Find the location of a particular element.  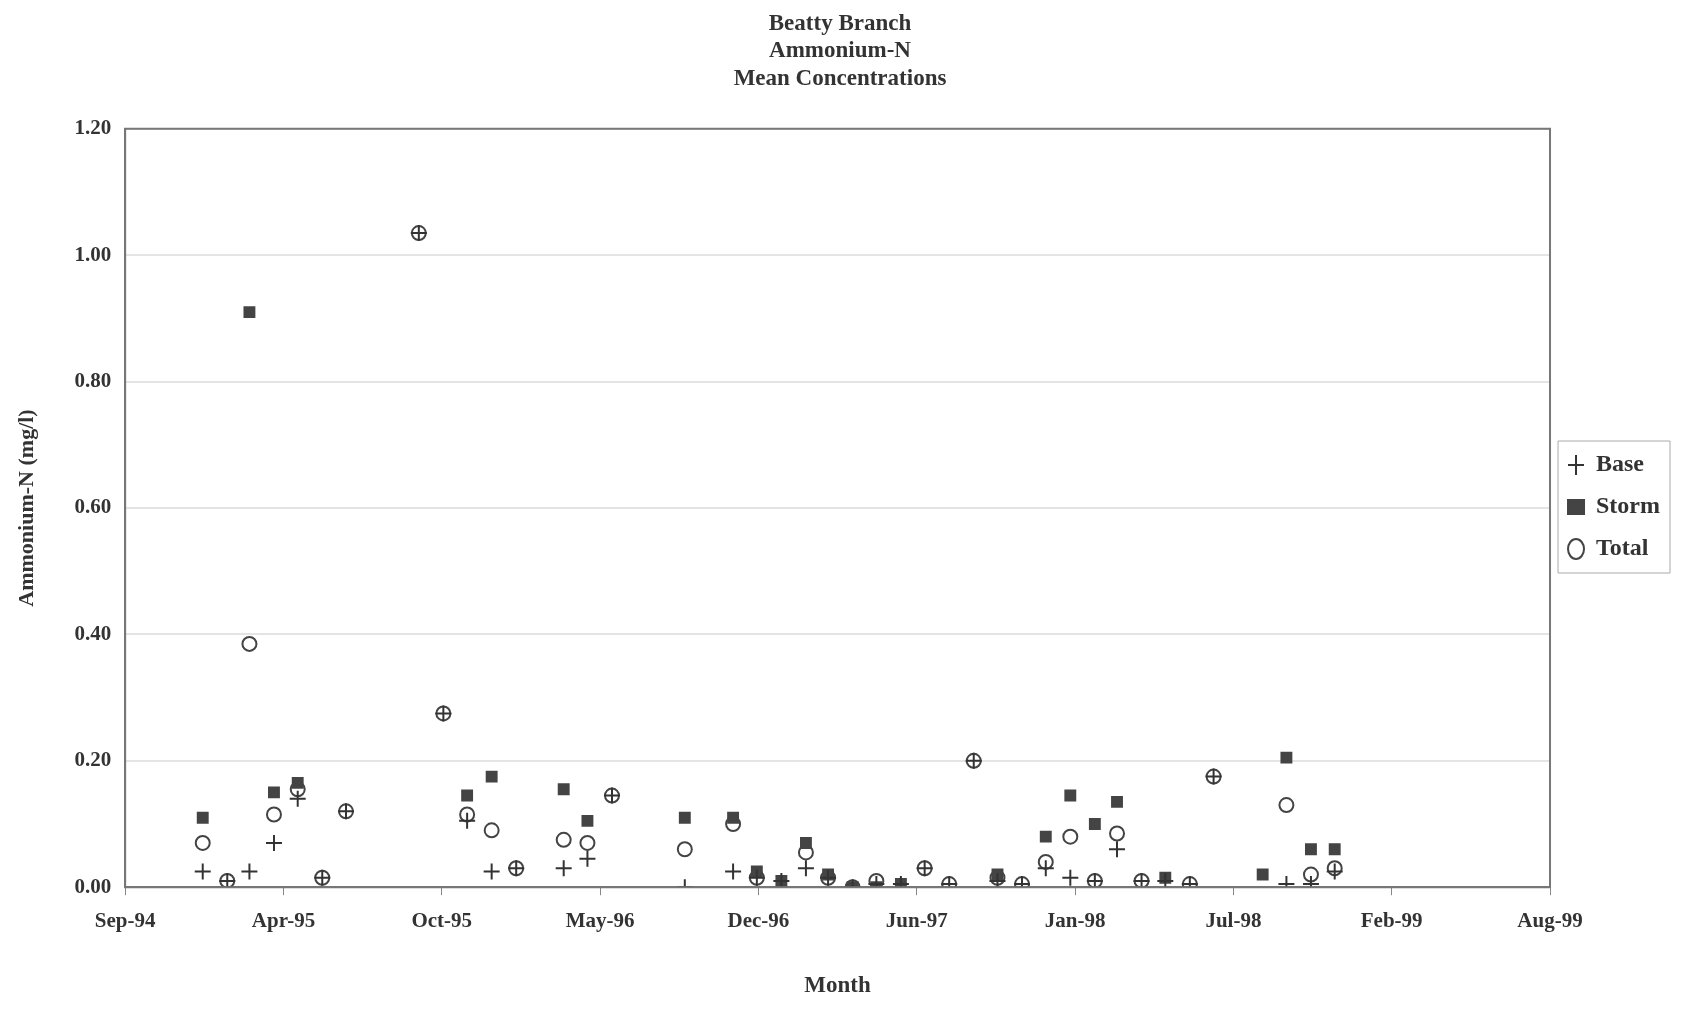

legend-label: Total is located at coordinates (1622, 547).